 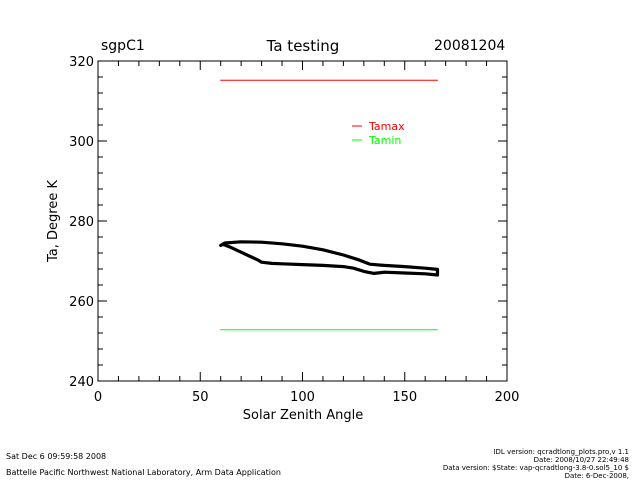 I want to click on legend-label-tamin: Tamin, so click(x=384, y=140).